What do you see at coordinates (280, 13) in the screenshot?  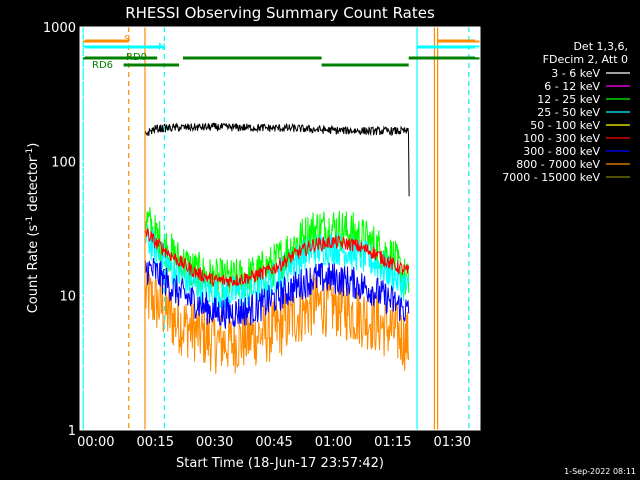 I see `chart-title: RHESSI Observing Summary Count Rates` at bounding box center [280, 13].